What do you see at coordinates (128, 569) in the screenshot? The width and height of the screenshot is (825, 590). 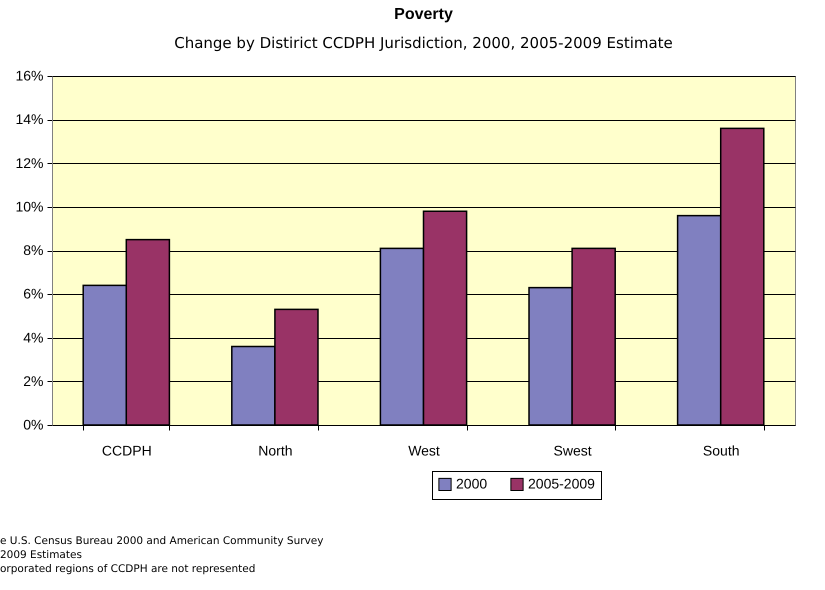 I see `text: orporated regions of CCDPH are not represented` at bounding box center [128, 569].